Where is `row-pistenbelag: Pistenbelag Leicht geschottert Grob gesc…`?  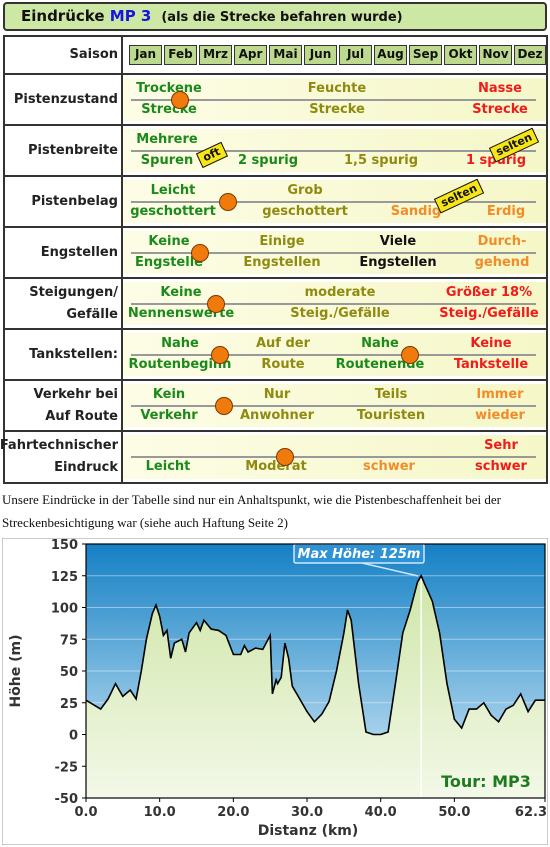
row-pistenbelag: Pistenbelag Leicht geschottert Grob gesc… is located at coordinates (275, 201).